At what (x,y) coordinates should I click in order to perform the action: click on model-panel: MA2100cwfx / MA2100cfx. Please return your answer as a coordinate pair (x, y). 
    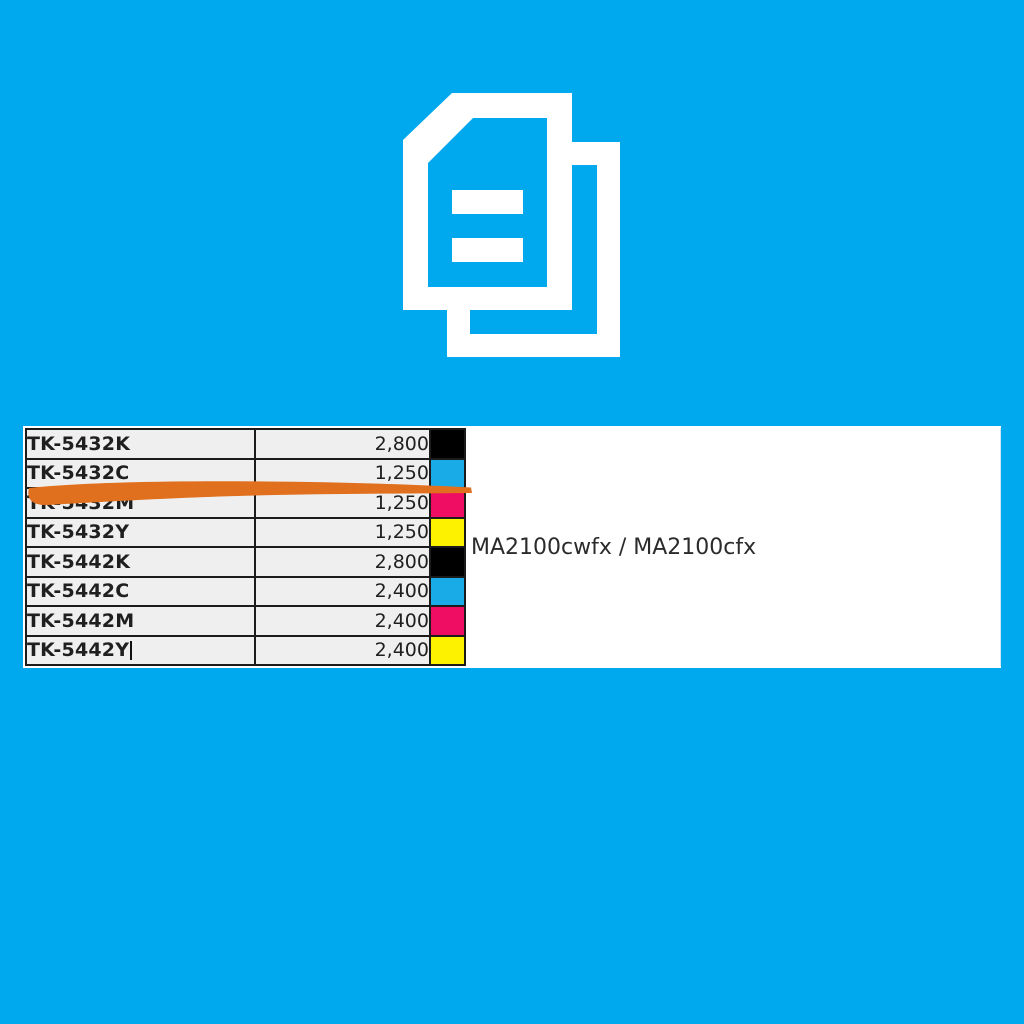
    Looking at the image, I should click on (733, 547).